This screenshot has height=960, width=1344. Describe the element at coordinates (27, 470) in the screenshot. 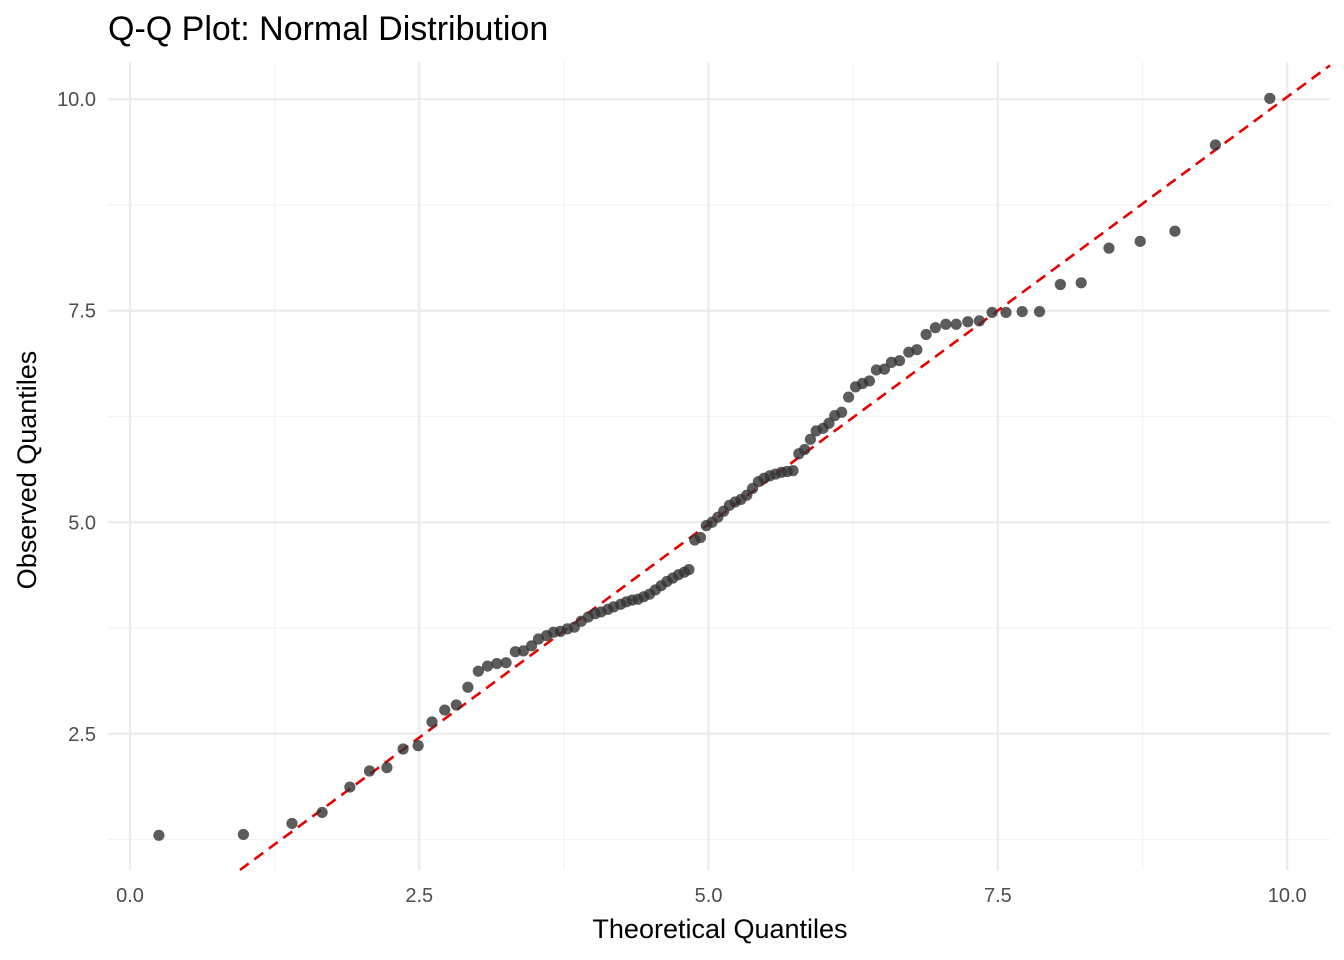

I see `y-axis-title: Observed Quantiles` at that location.